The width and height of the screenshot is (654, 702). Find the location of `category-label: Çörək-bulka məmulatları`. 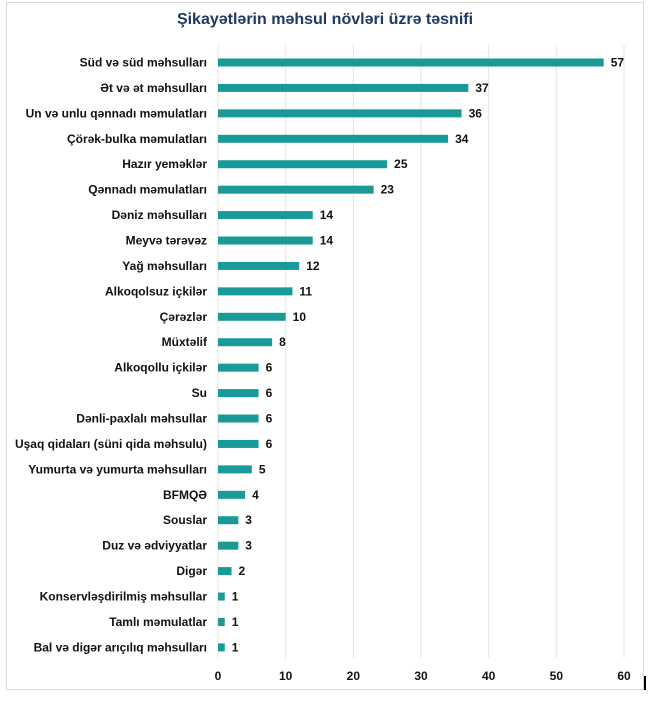

category-label: Çörək-bulka məmulatları is located at coordinates (137, 139).